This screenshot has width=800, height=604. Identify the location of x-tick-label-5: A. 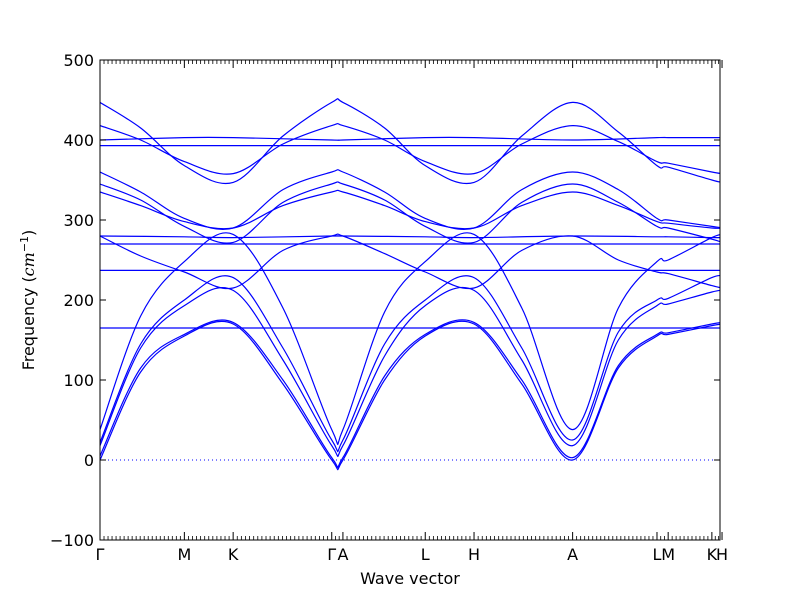
(342, 554).